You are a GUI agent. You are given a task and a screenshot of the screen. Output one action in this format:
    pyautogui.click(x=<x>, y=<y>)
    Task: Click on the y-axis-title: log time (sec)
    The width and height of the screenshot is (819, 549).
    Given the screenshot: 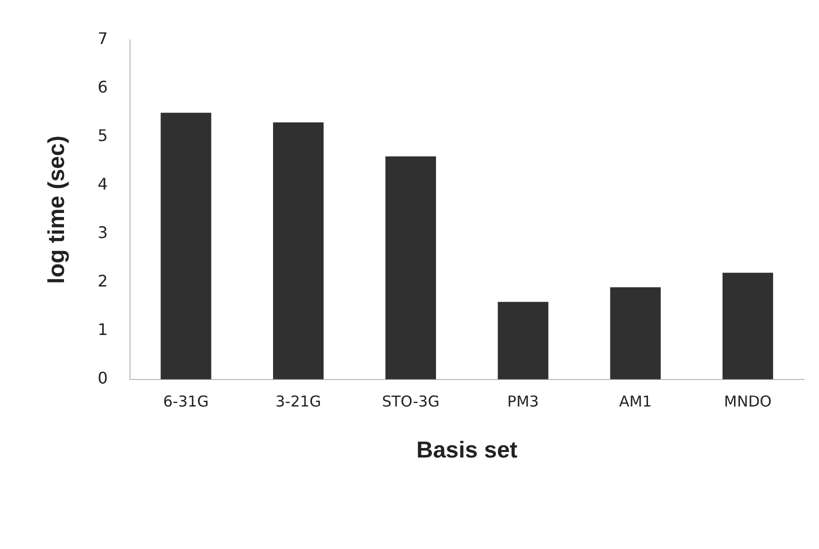 What is the action you would take?
    pyautogui.click(x=56, y=210)
    